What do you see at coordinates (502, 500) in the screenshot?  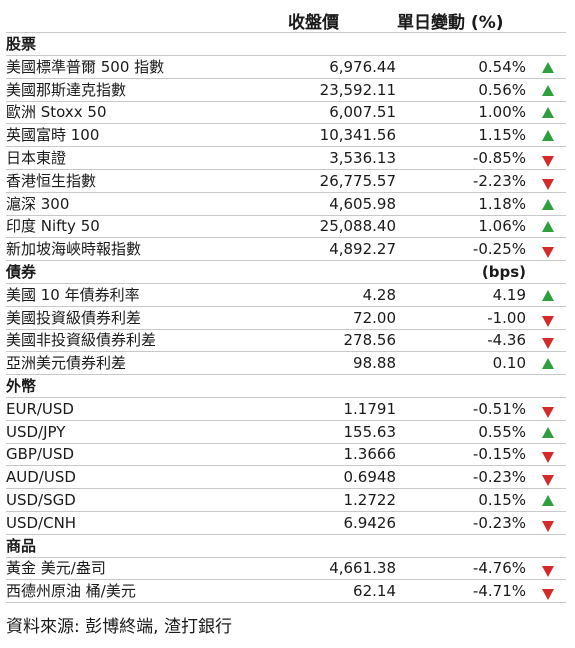 I see `change-value: 0.15%` at bounding box center [502, 500].